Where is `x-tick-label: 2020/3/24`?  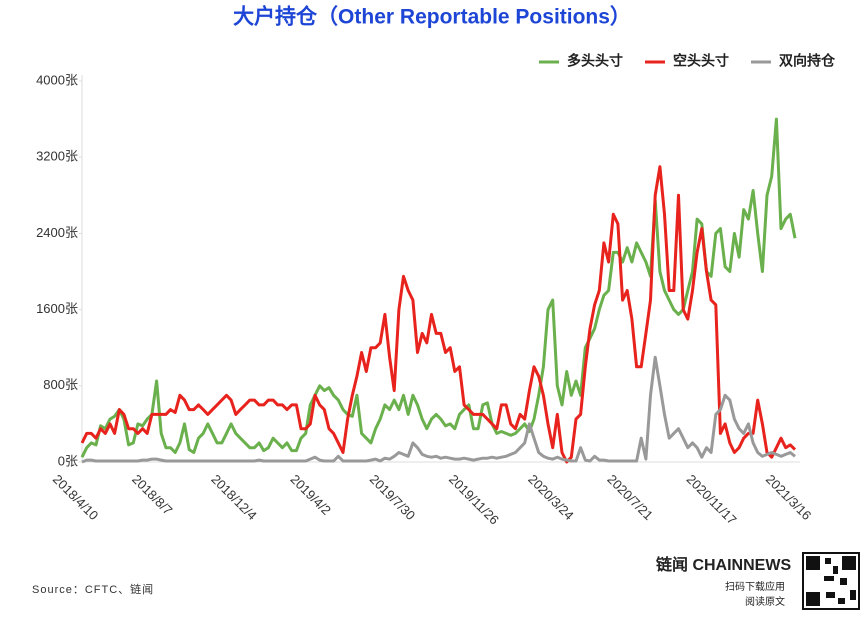
x-tick-label: 2020/3/24 is located at coordinates (551, 498).